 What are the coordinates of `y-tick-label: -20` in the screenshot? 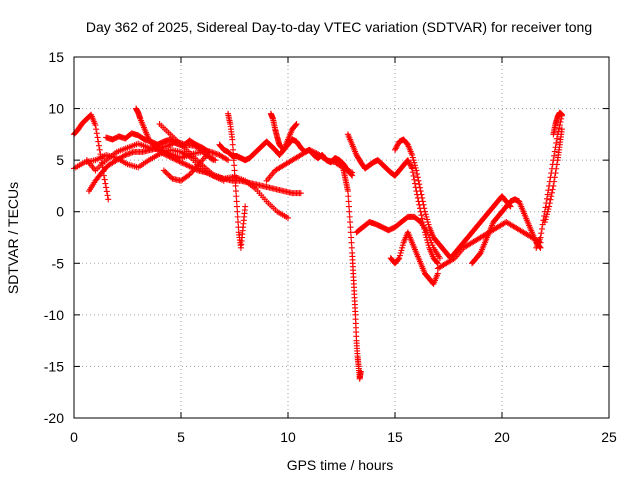 It's located at (54, 418).